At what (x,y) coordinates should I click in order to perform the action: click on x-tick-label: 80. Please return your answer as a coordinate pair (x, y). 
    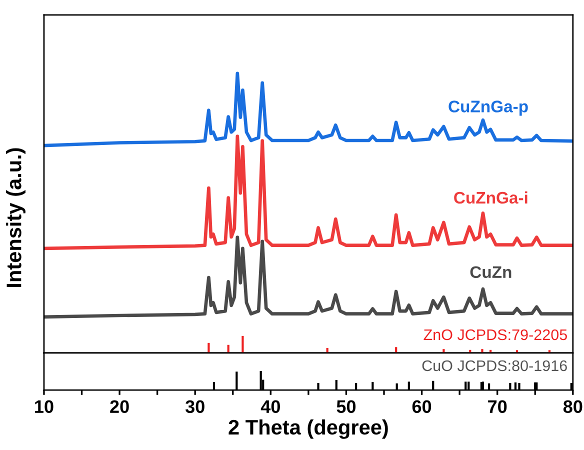
    Looking at the image, I should click on (572, 406).